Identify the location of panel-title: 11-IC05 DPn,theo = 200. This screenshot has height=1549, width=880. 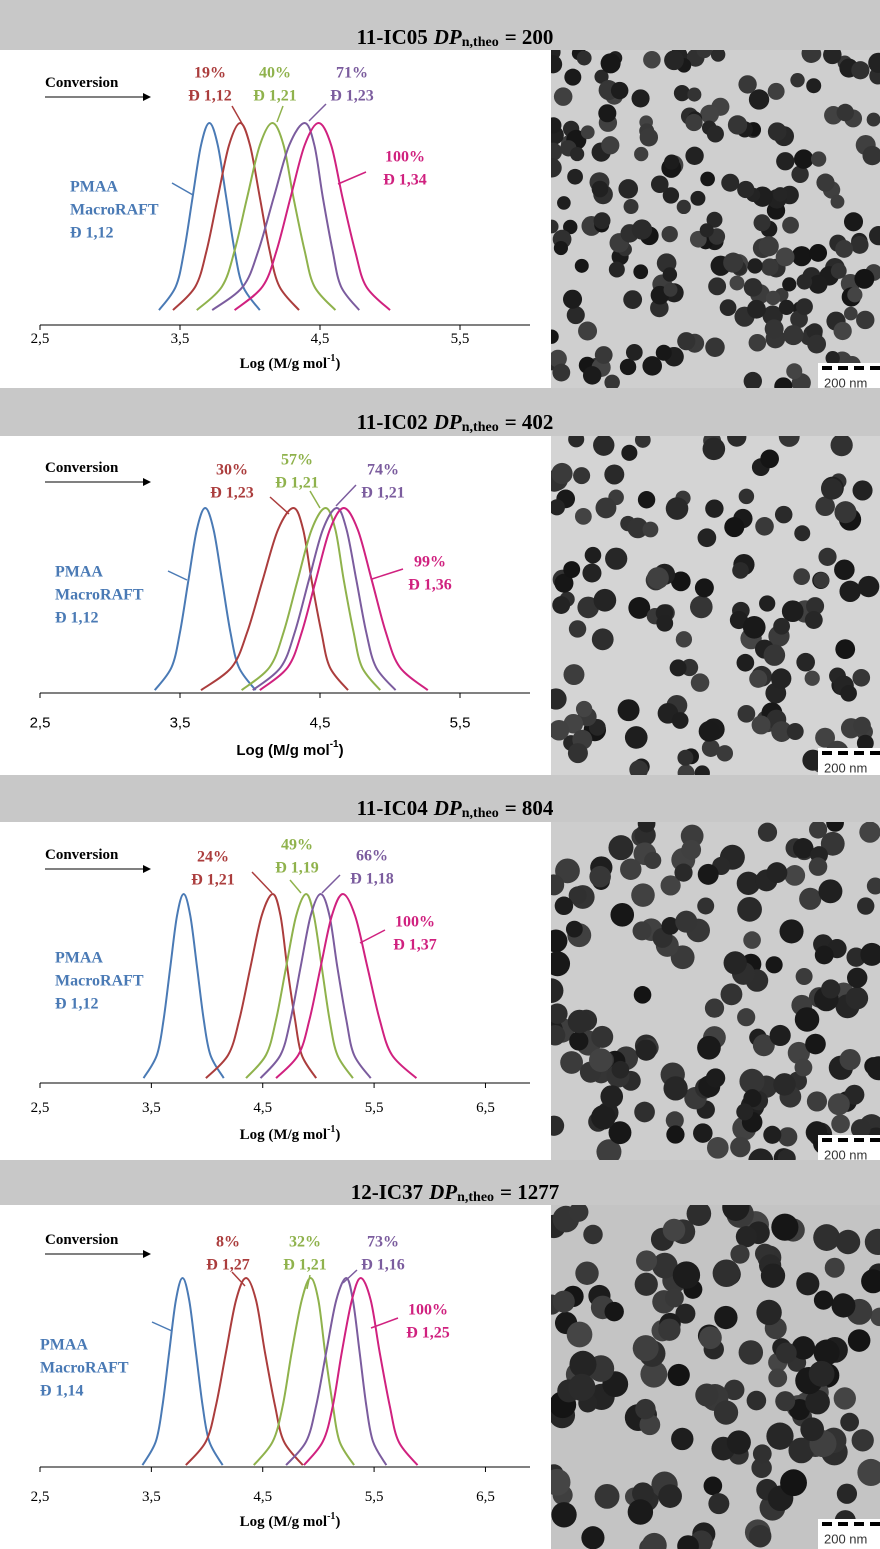
(455, 37).